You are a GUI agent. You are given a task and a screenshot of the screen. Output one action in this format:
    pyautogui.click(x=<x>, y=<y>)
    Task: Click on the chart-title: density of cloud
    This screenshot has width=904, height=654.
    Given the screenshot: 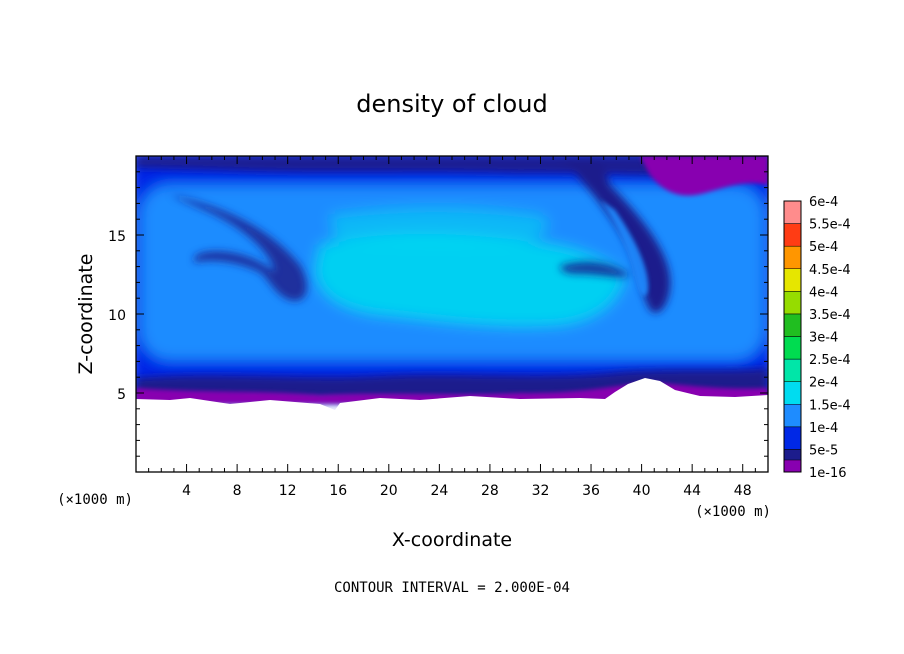 What is the action you would take?
    pyautogui.click(x=451, y=104)
    